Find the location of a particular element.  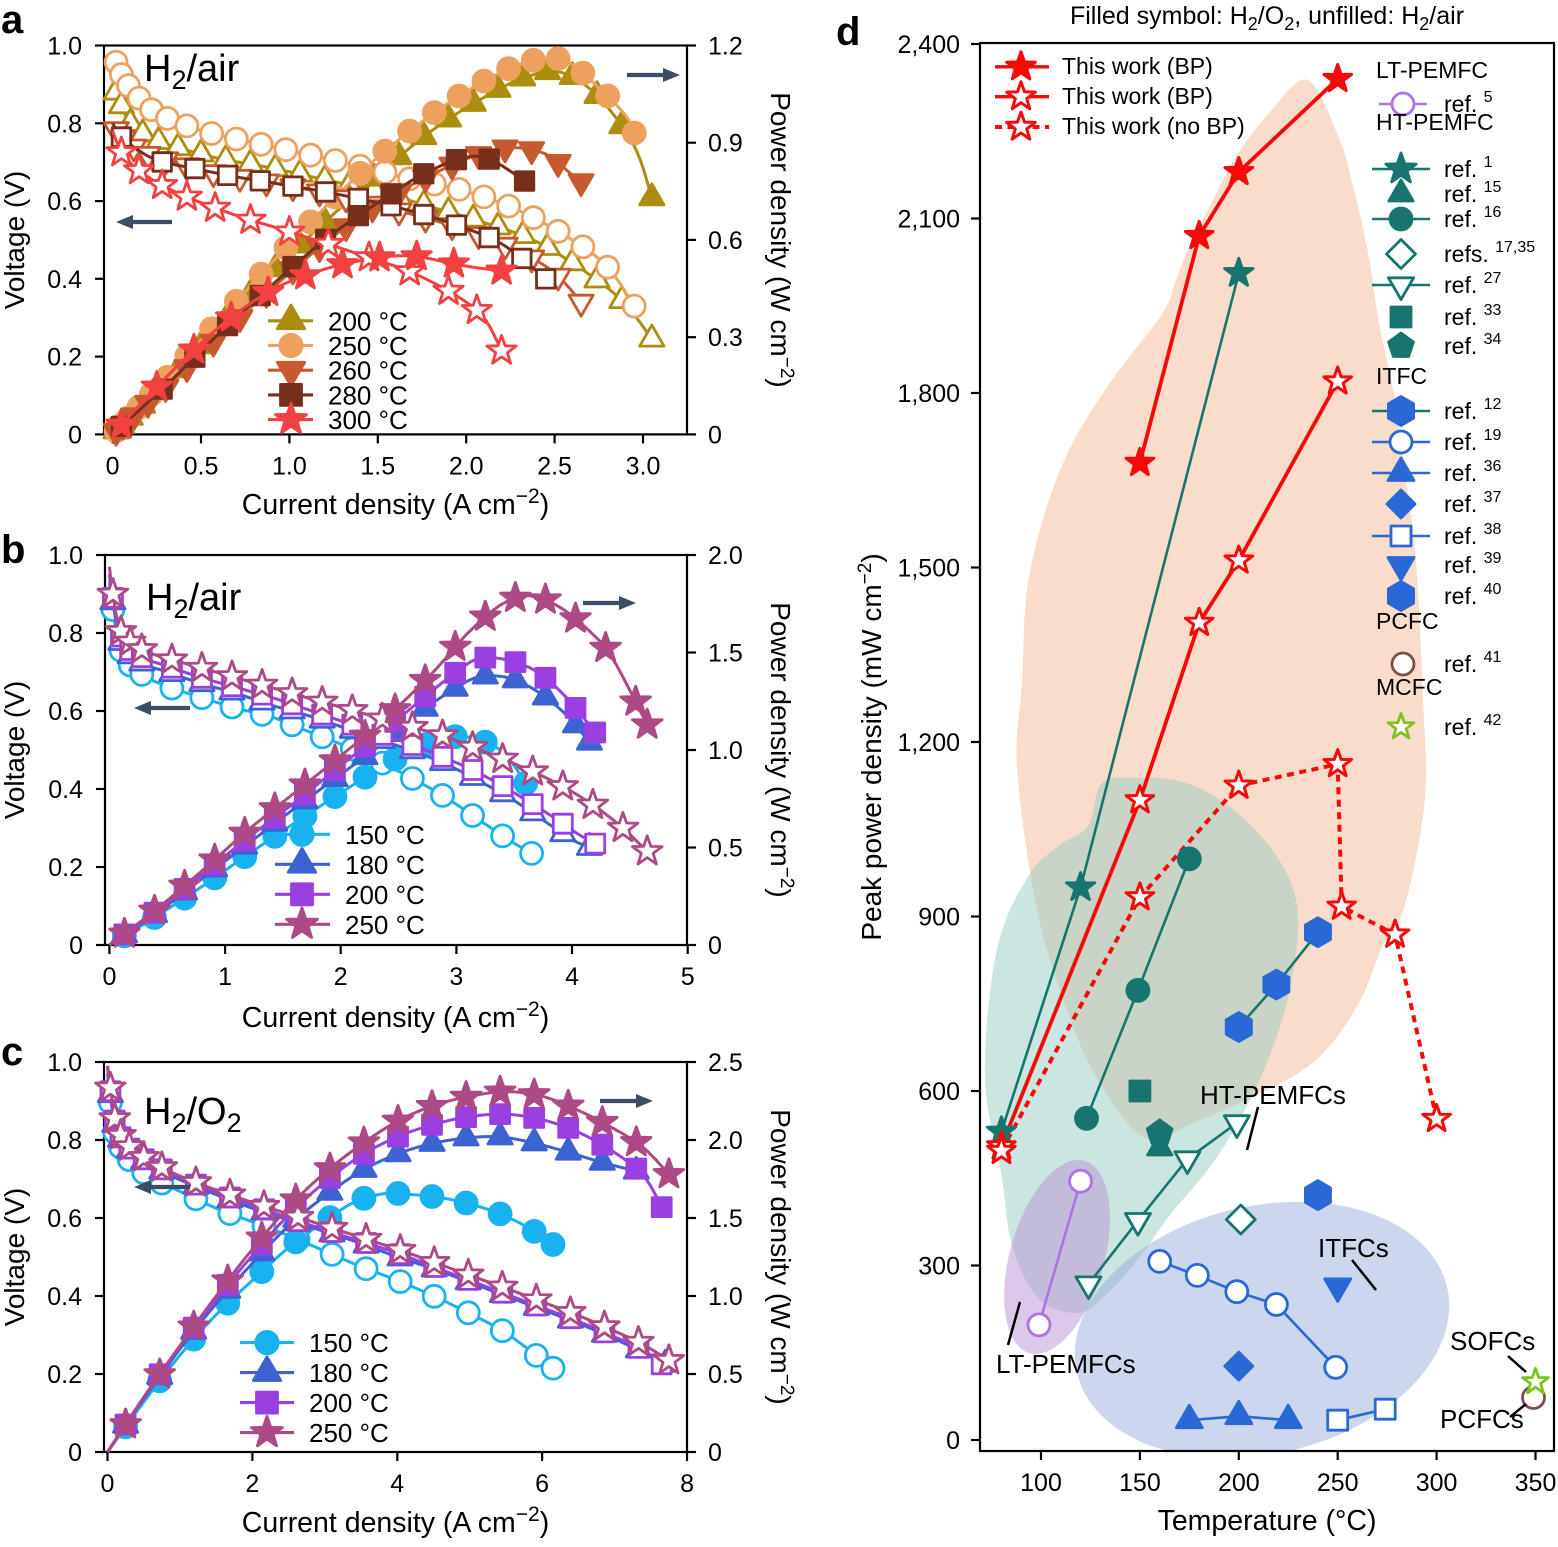

svg-text: HT-PEMFCs is located at coordinates (1273, 1095).